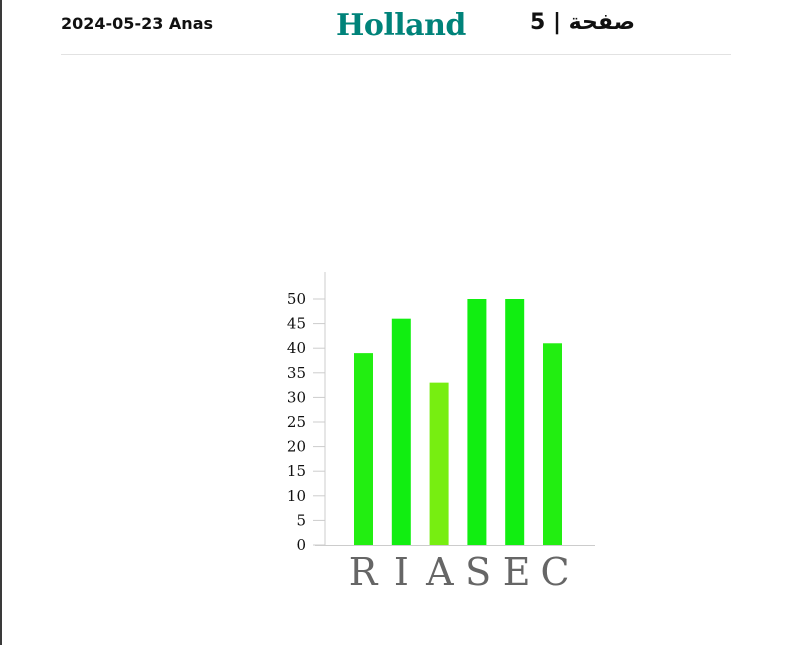 The height and width of the screenshot is (645, 797). I want to click on y-tick-label: 20, so click(296, 447).